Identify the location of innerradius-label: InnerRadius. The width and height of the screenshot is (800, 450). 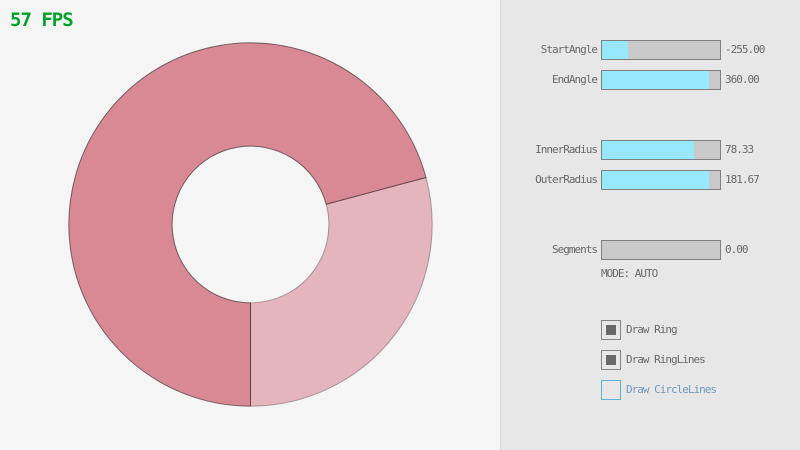
(566, 149).